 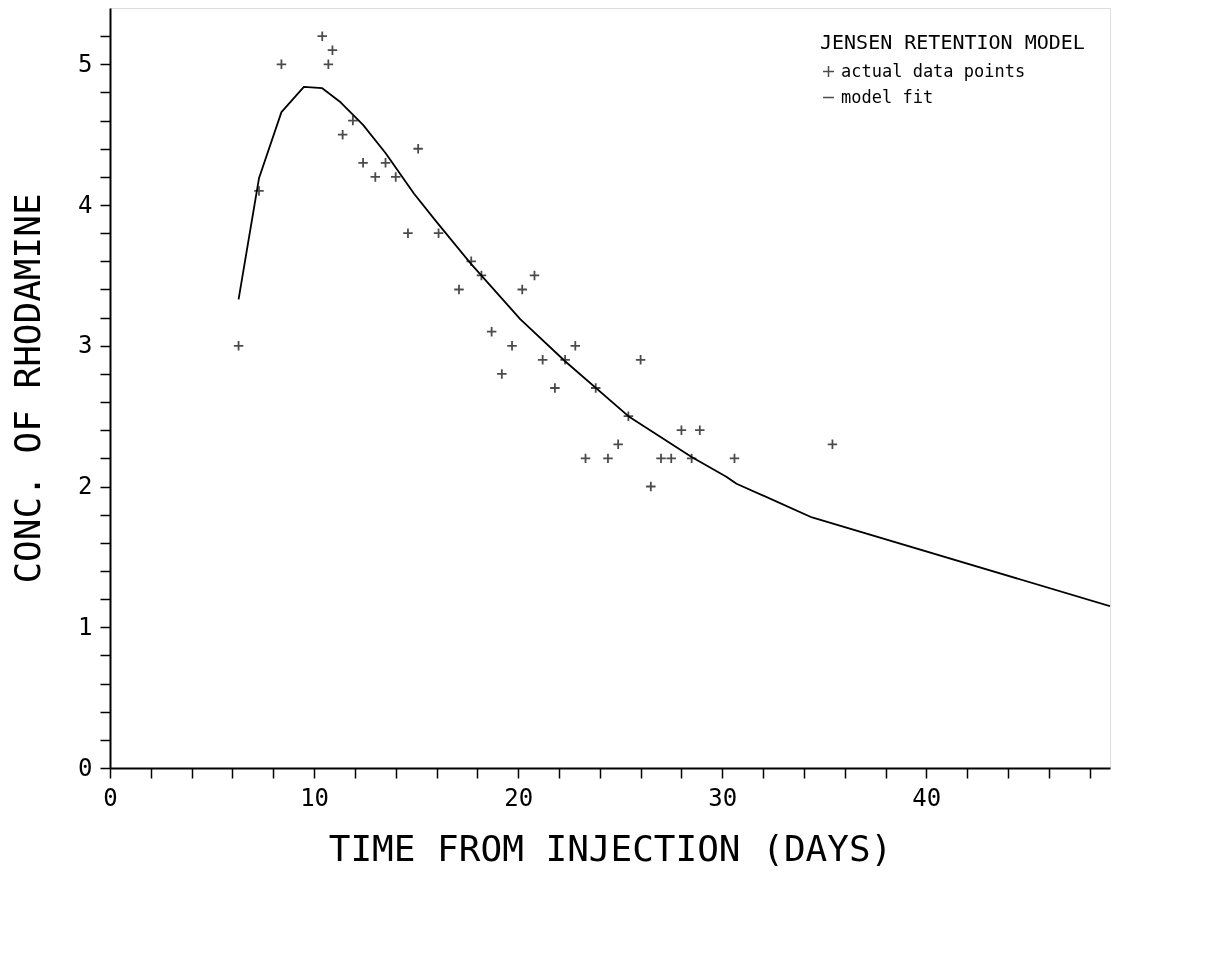 I want to click on x-tick-label: 0, so click(x=110, y=797).